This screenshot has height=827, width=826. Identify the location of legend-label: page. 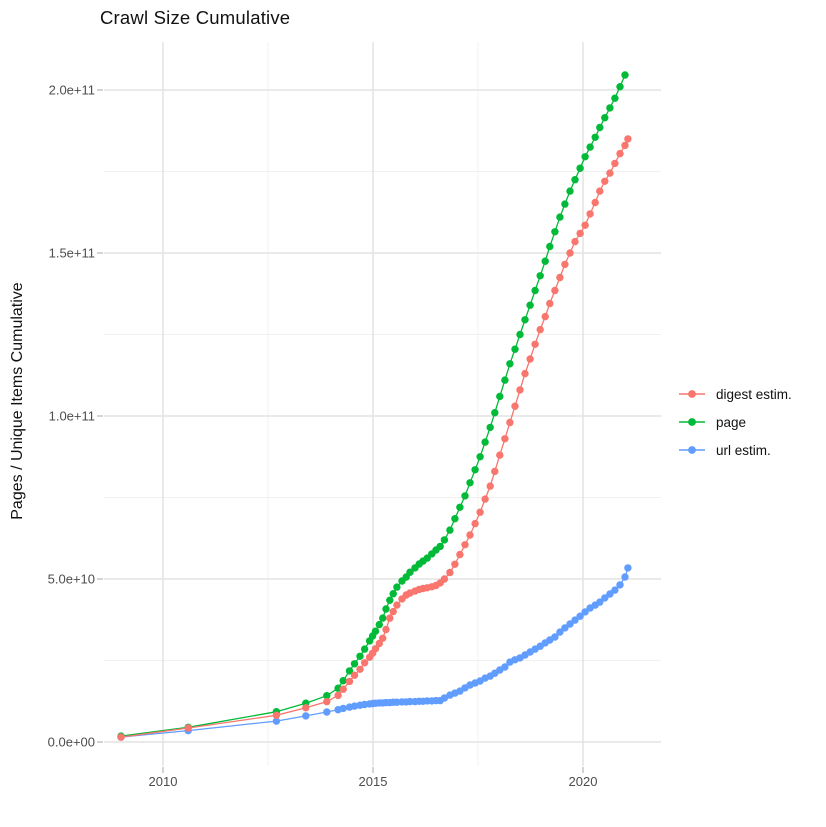
(731, 422).